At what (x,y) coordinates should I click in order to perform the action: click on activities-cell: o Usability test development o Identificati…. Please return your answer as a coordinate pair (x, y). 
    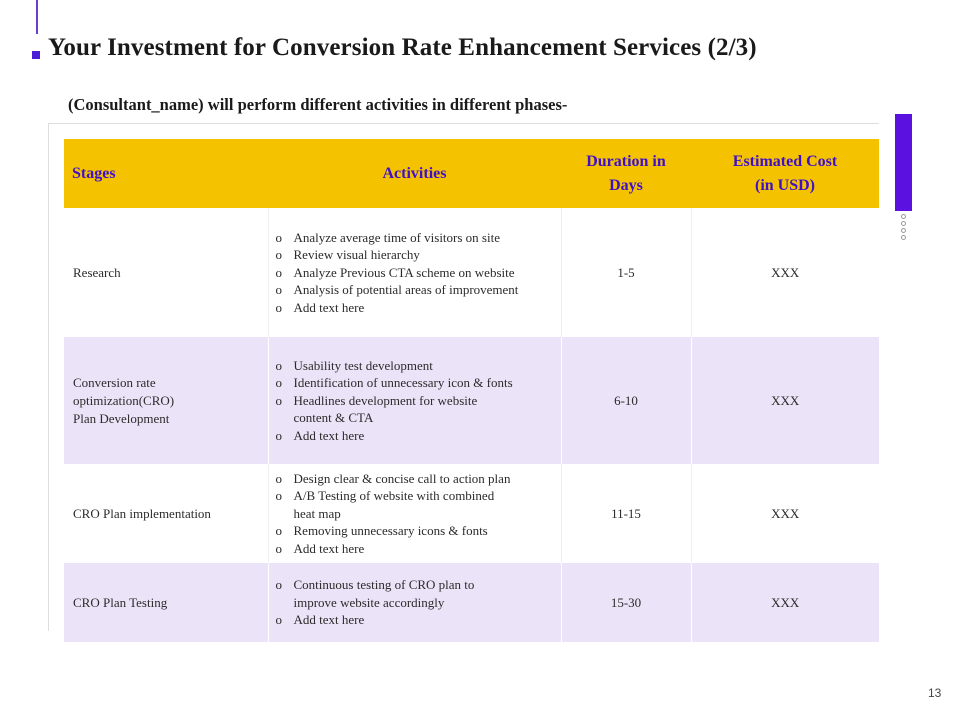
    Looking at the image, I should click on (415, 400).